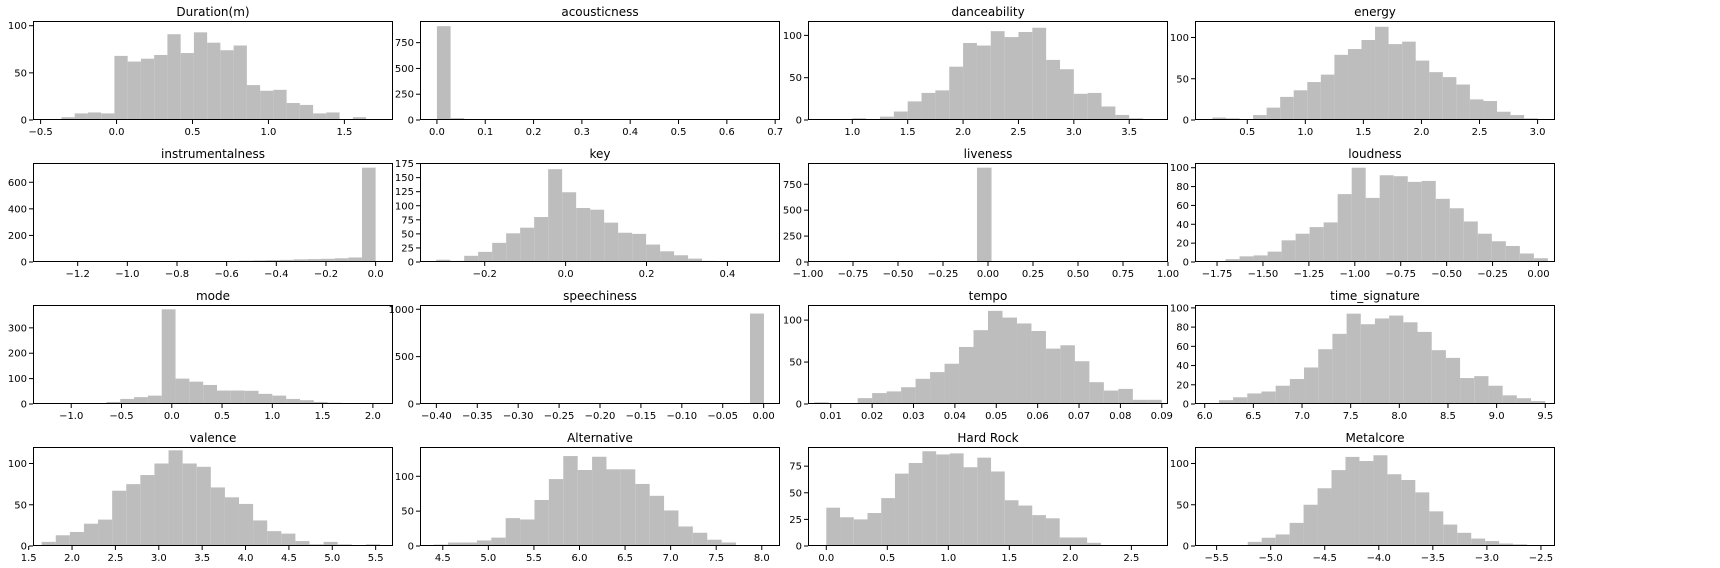  Describe the element at coordinates (808, 274) in the screenshot. I see `x-tick-label: −1.00` at that location.